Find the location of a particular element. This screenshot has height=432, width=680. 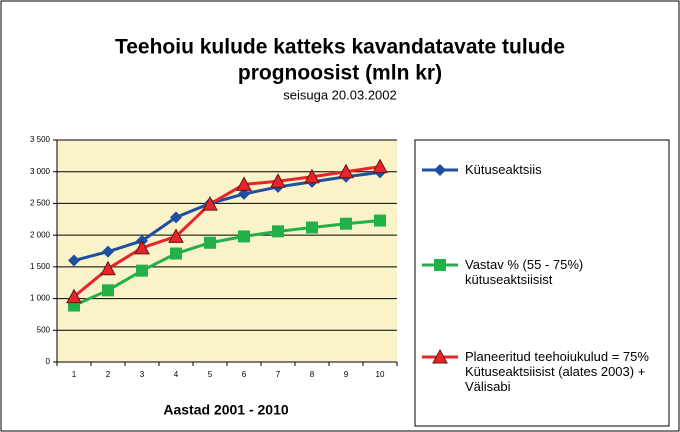

x-tick-label: 8 is located at coordinates (312, 374).